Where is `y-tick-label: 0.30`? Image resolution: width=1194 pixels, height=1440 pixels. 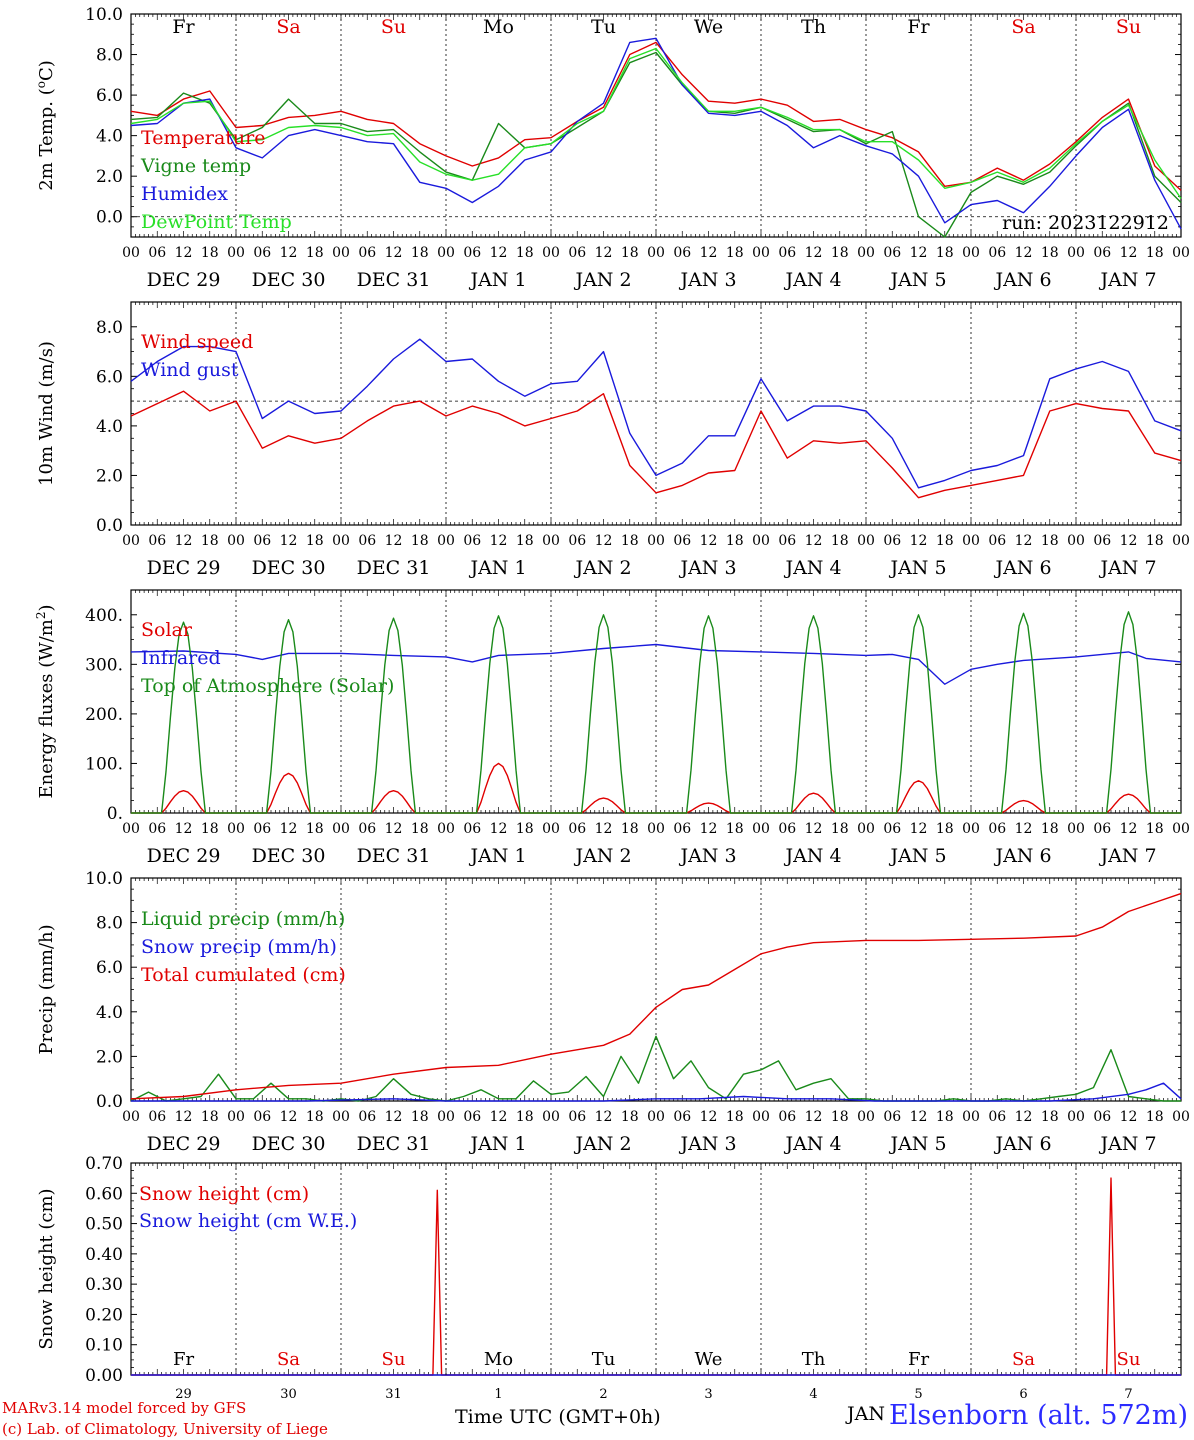 y-tick-label: 0.30 is located at coordinates (104, 1285).